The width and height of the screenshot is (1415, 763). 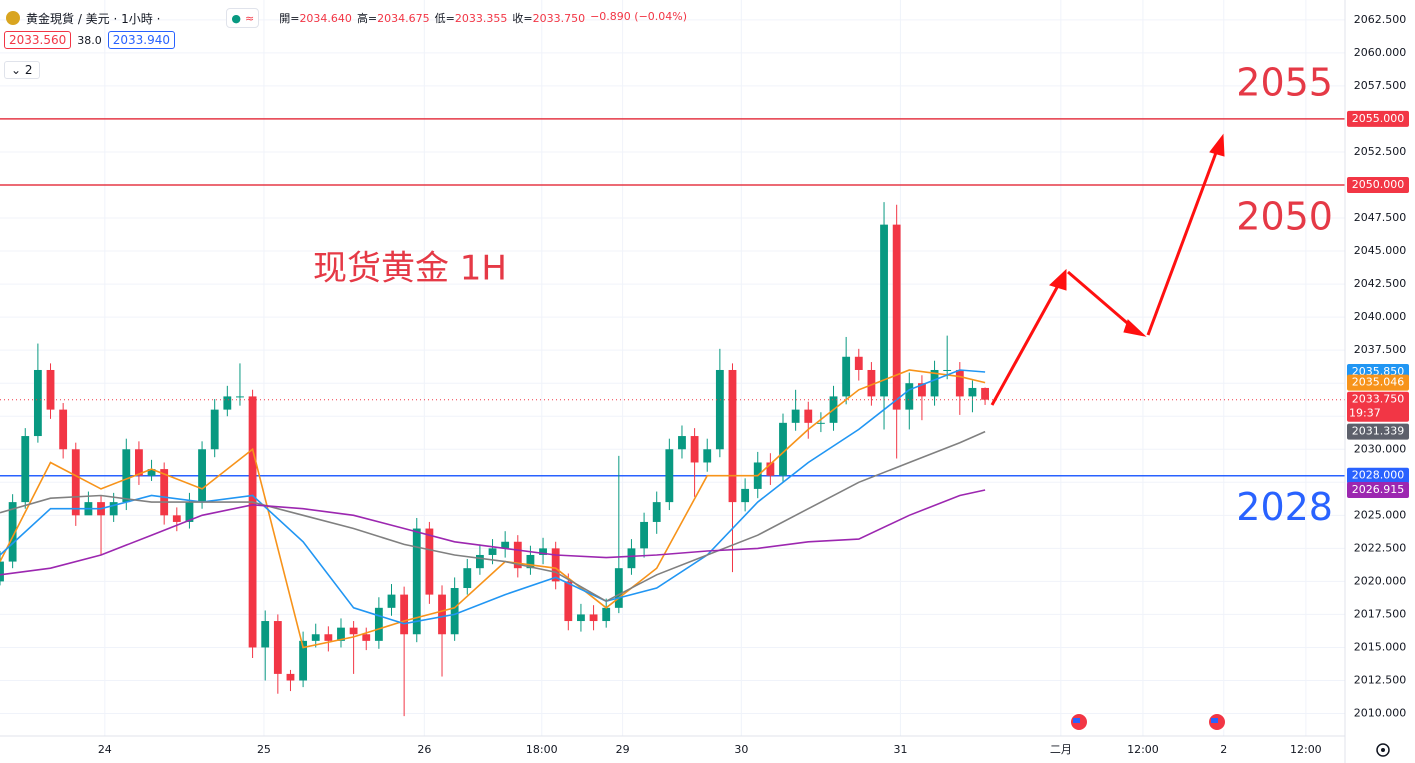 I want to click on y-tick-label: 2042.500, so click(x=1380, y=283).